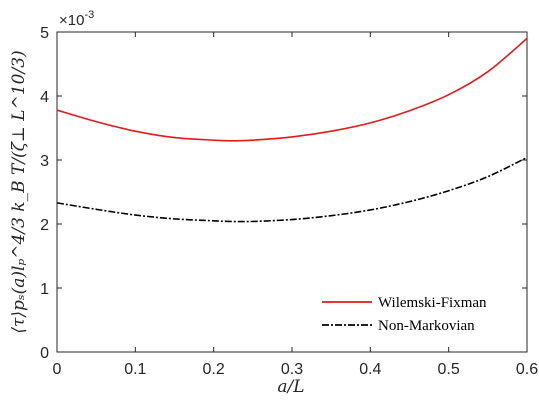 The image size is (539, 403). Describe the element at coordinates (19, 191) in the screenshot. I see `y-axis-title: ⟨τ⟩pₛ(a)lₚ^4/3 k_B T/(ζ⊥ L^10/3)` at that location.